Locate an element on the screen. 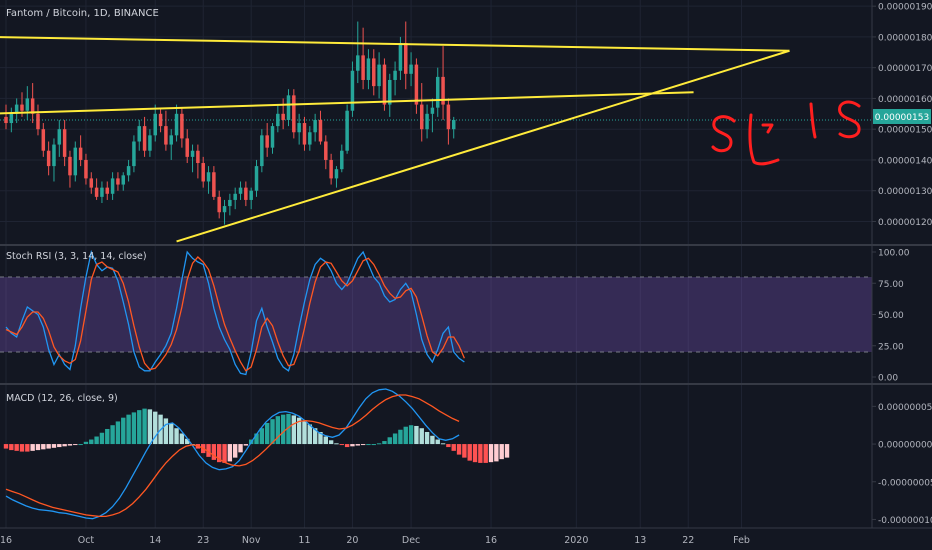 The image size is (932, 550). macd-pane is located at coordinates (256, 454).